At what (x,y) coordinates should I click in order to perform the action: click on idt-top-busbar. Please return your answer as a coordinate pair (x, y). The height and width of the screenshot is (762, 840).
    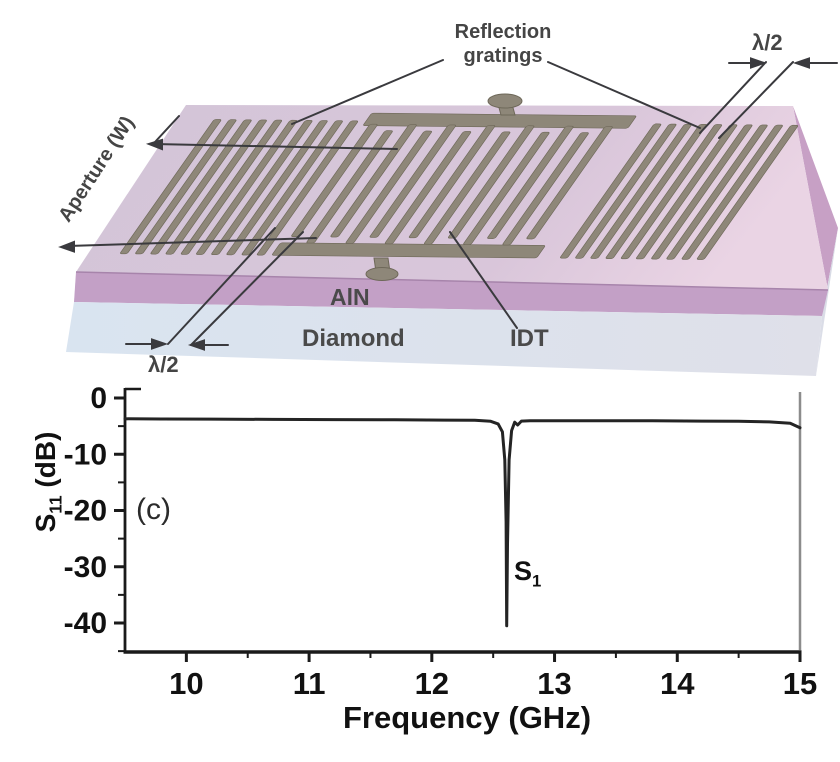
    Looking at the image, I should click on (500, 120).